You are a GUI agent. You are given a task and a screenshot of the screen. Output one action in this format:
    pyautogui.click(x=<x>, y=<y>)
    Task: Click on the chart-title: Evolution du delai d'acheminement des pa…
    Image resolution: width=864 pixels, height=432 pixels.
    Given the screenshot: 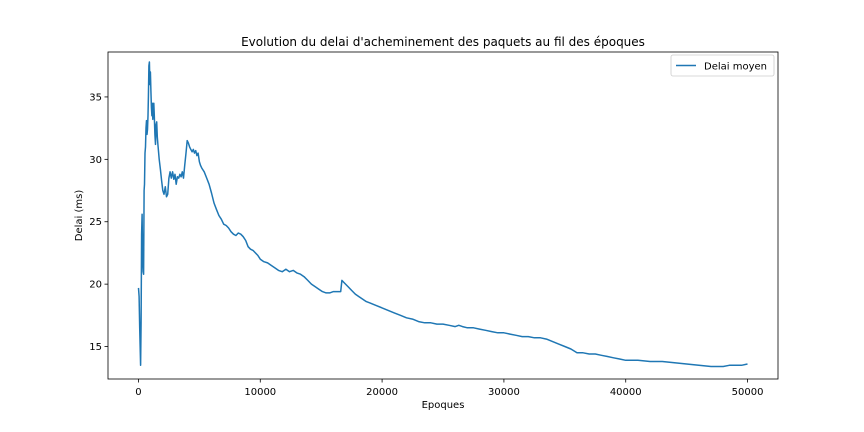 What is the action you would take?
    pyautogui.click(x=443, y=42)
    